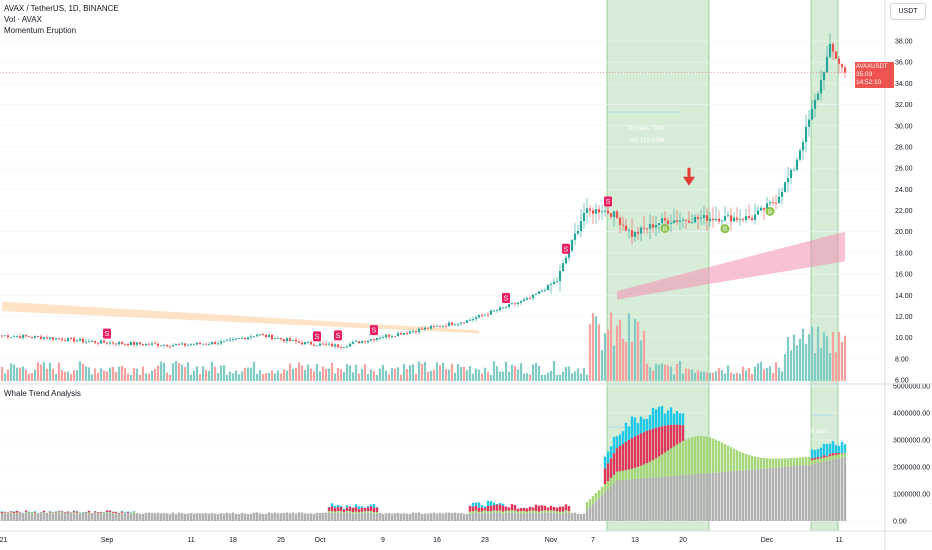 This screenshot has width=932, height=550. I want to click on last-price-tag: AVAXUSDT 35.03 14:52:10, so click(874, 75).